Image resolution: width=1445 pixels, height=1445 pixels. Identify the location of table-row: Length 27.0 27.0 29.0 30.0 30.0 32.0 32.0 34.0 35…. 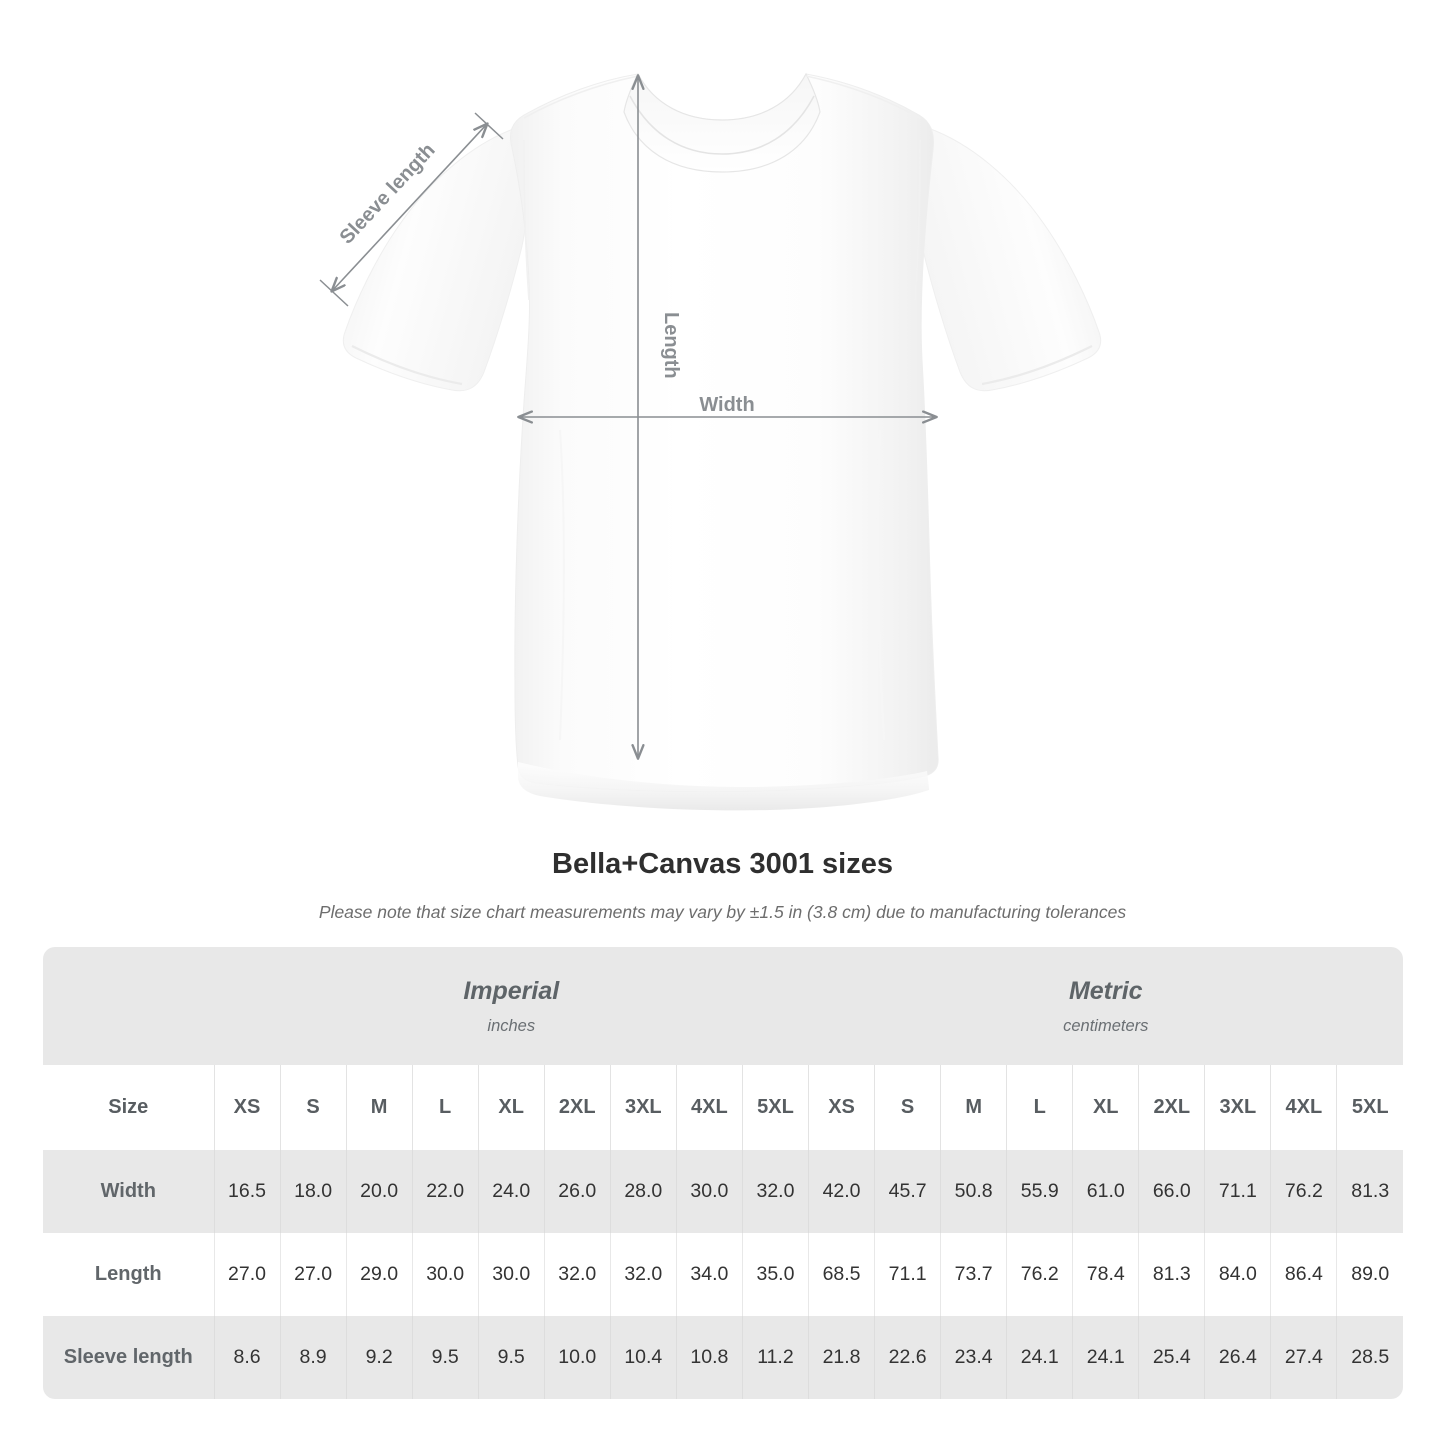
(723, 1274).